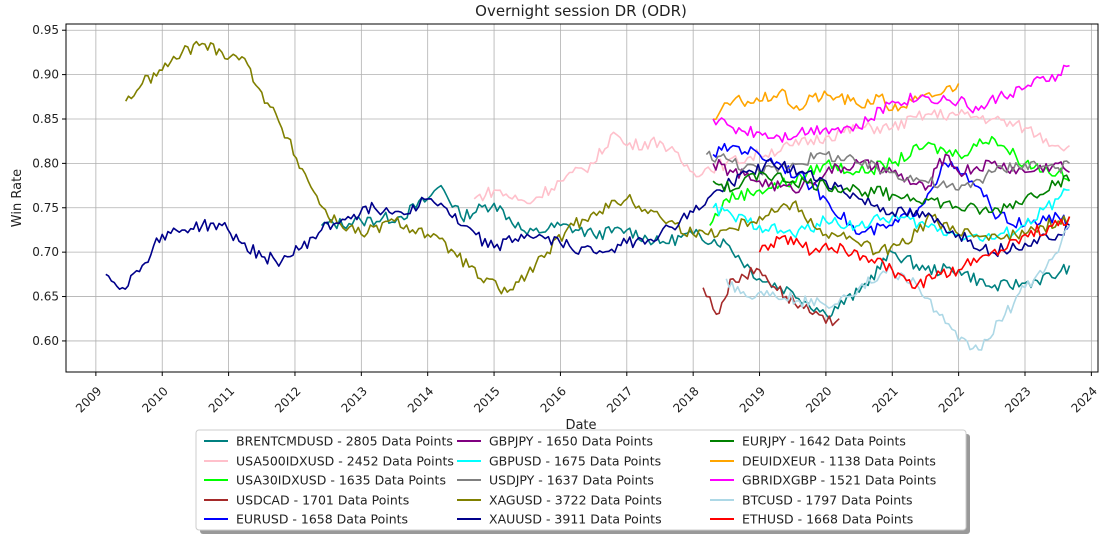  Describe the element at coordinates (45, 252) in the screenshot. I see `y-tick-label: 0.70` at that location.